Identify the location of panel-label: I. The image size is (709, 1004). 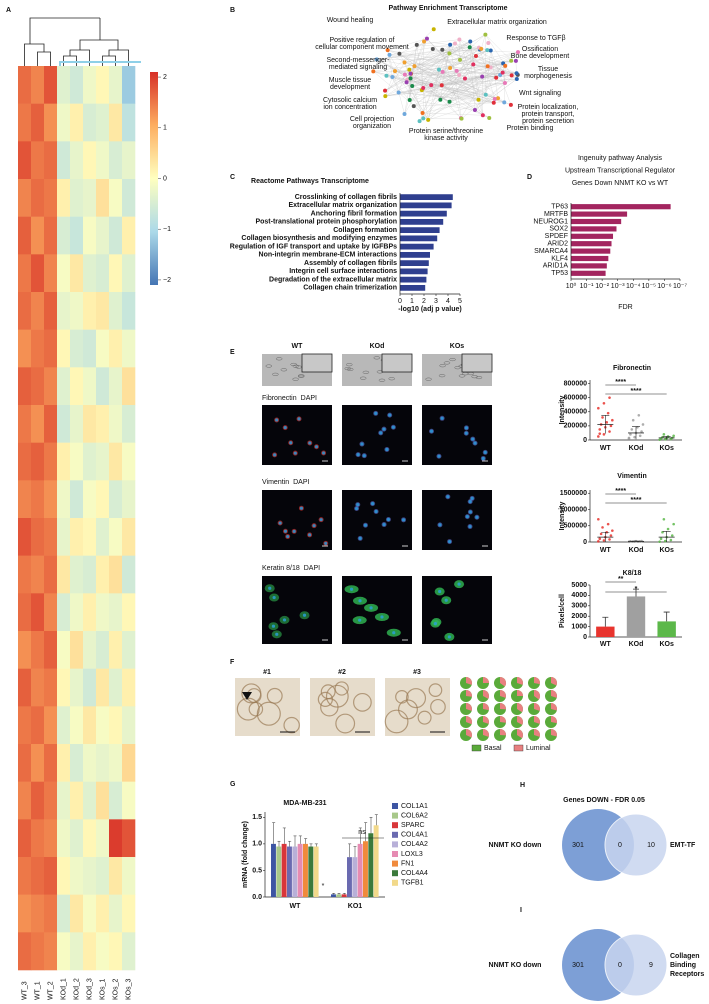
(521, 910).